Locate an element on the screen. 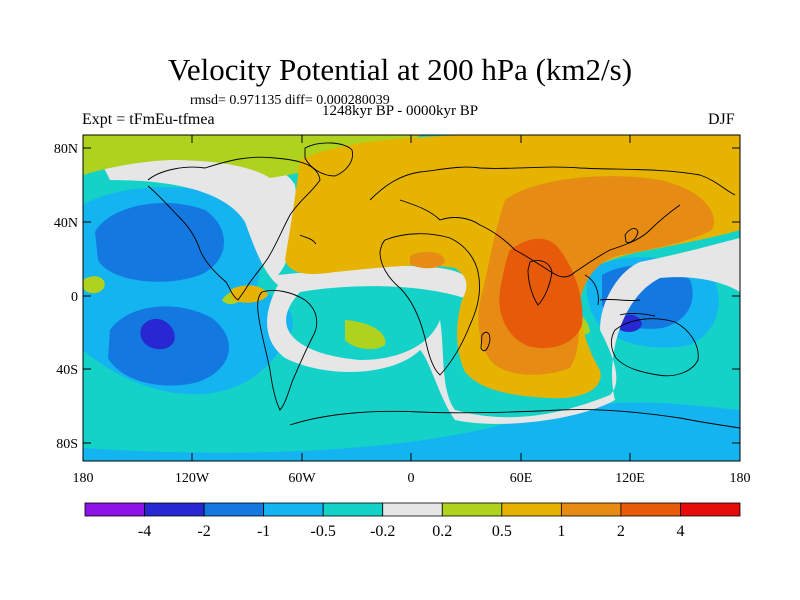 This screenshot has height=600, width=800. lon-label-120e: 120E is located at coordinates (630, 478).